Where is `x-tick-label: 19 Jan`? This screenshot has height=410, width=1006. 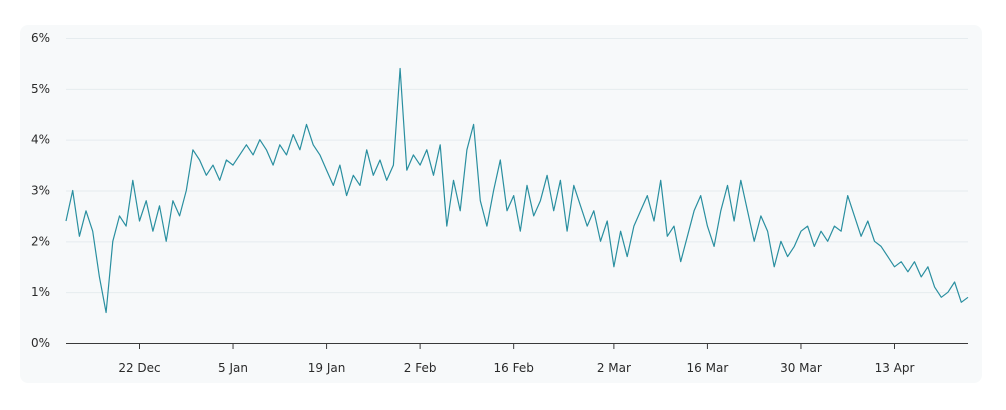
x-tick-label: 19 Jan is located at coordinates (327, 368).